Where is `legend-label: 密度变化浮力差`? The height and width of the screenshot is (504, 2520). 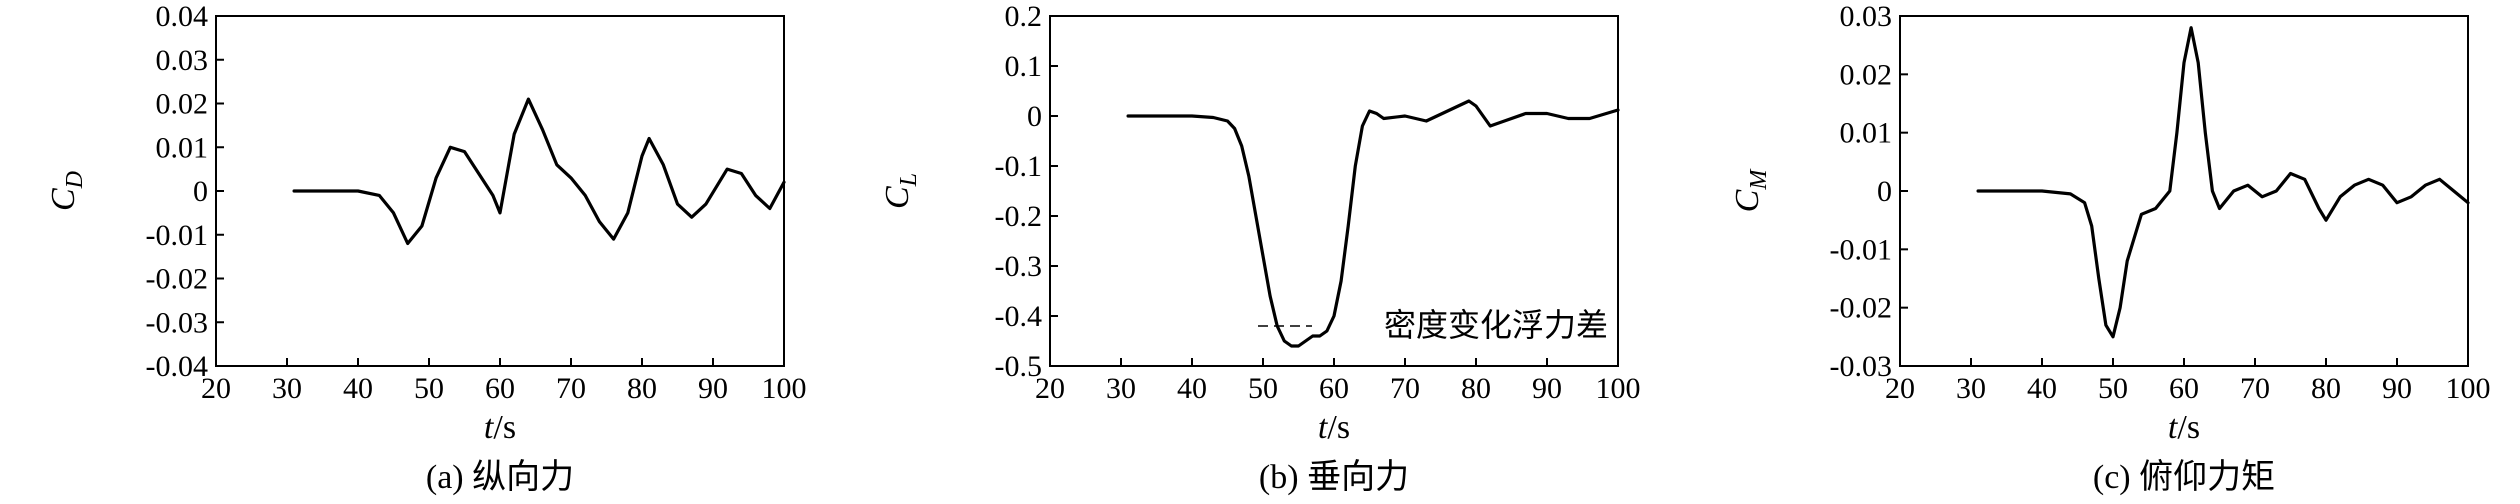
legend-label: 密度变化浮力差 is located at coordinates (1496, 325).